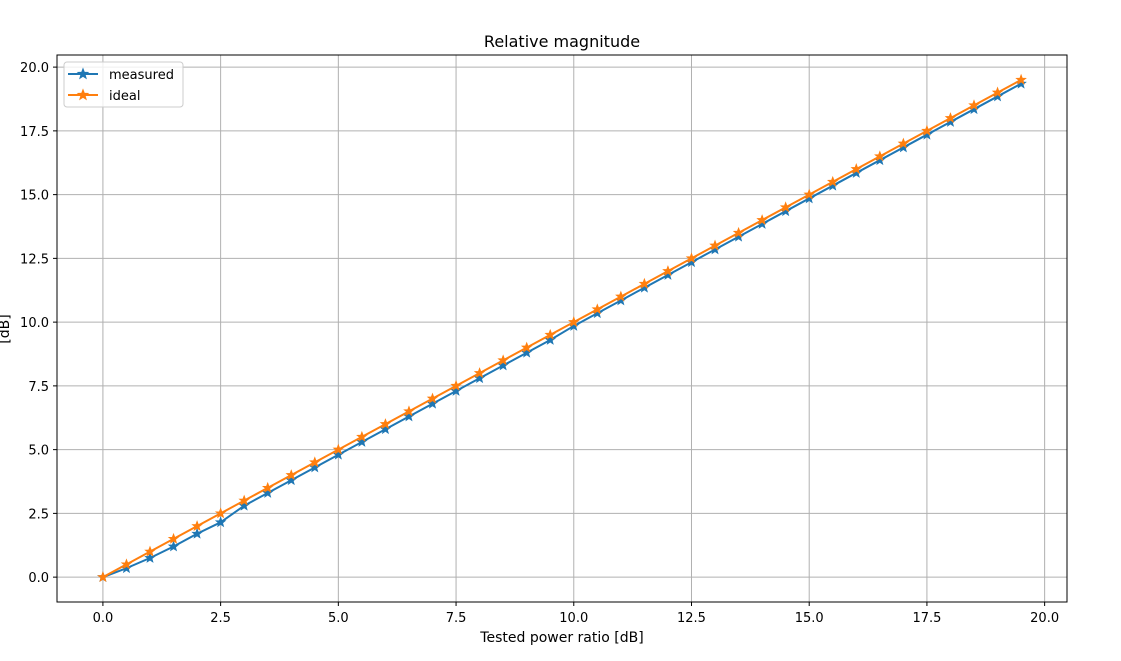  What do you see at coordinates (103, 618) in the screenshot?
I see `x-tick-label: 0.0` at bounding box center [103, 618].